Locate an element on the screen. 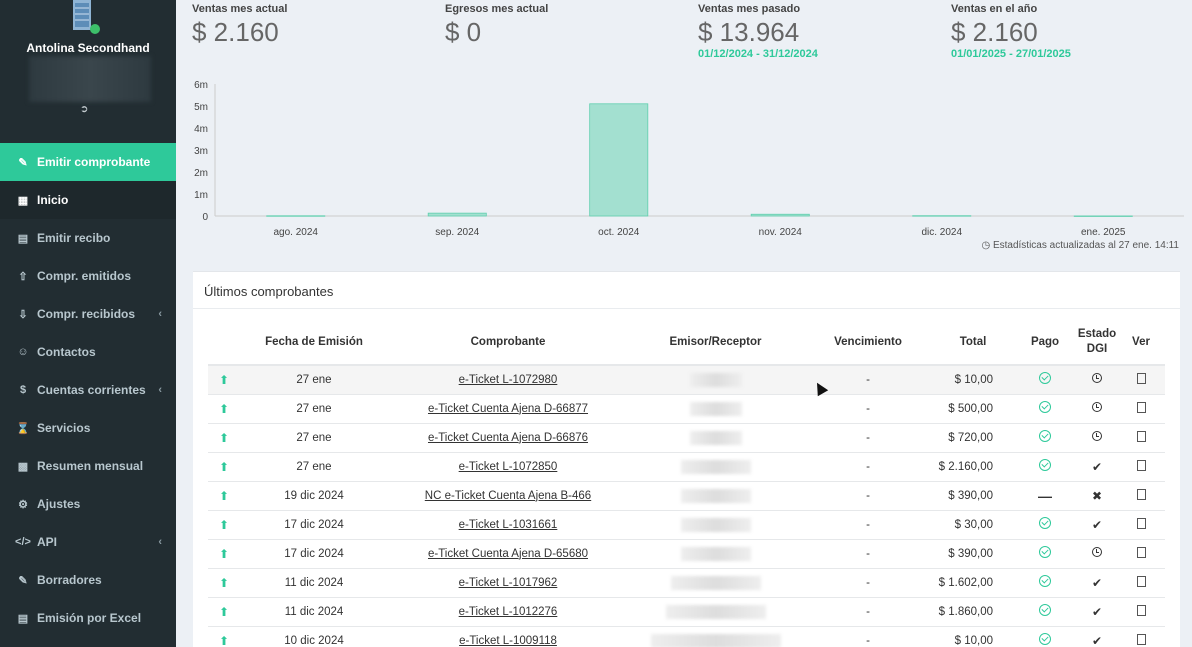  sidebar-item-api: </> API ‹ is located at coordinates (88, 542).